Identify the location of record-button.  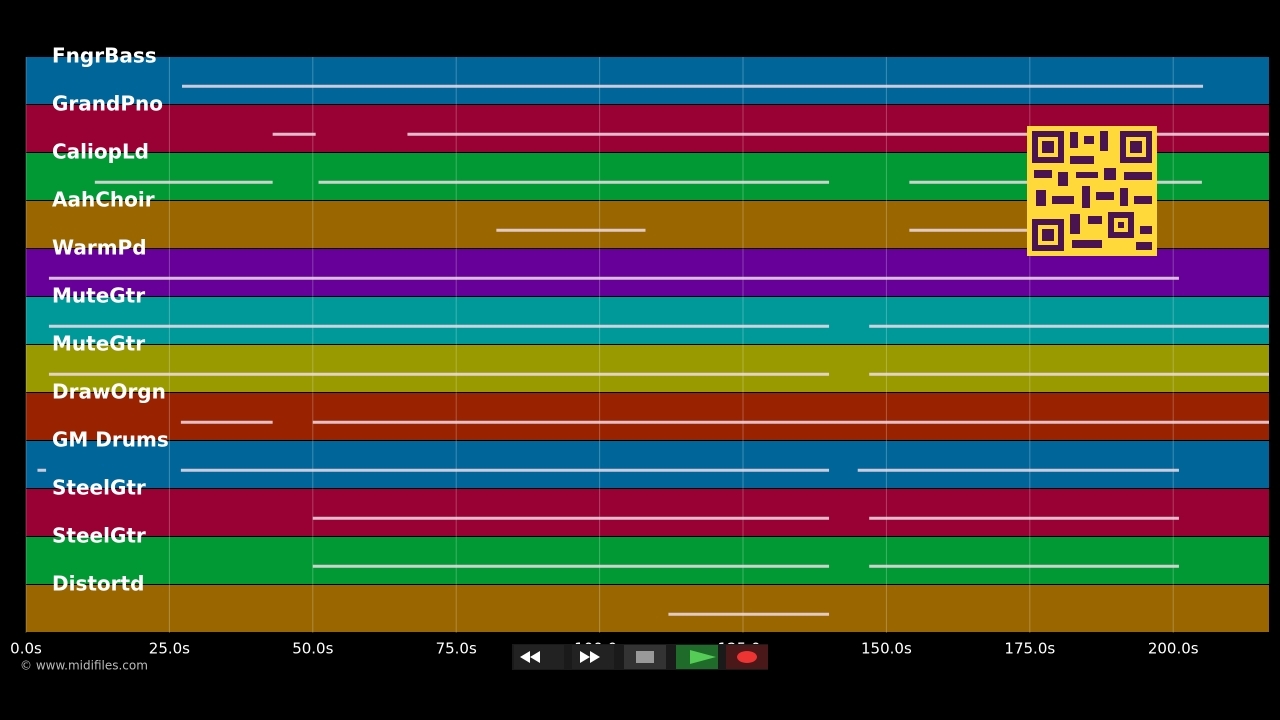
(747, 657).